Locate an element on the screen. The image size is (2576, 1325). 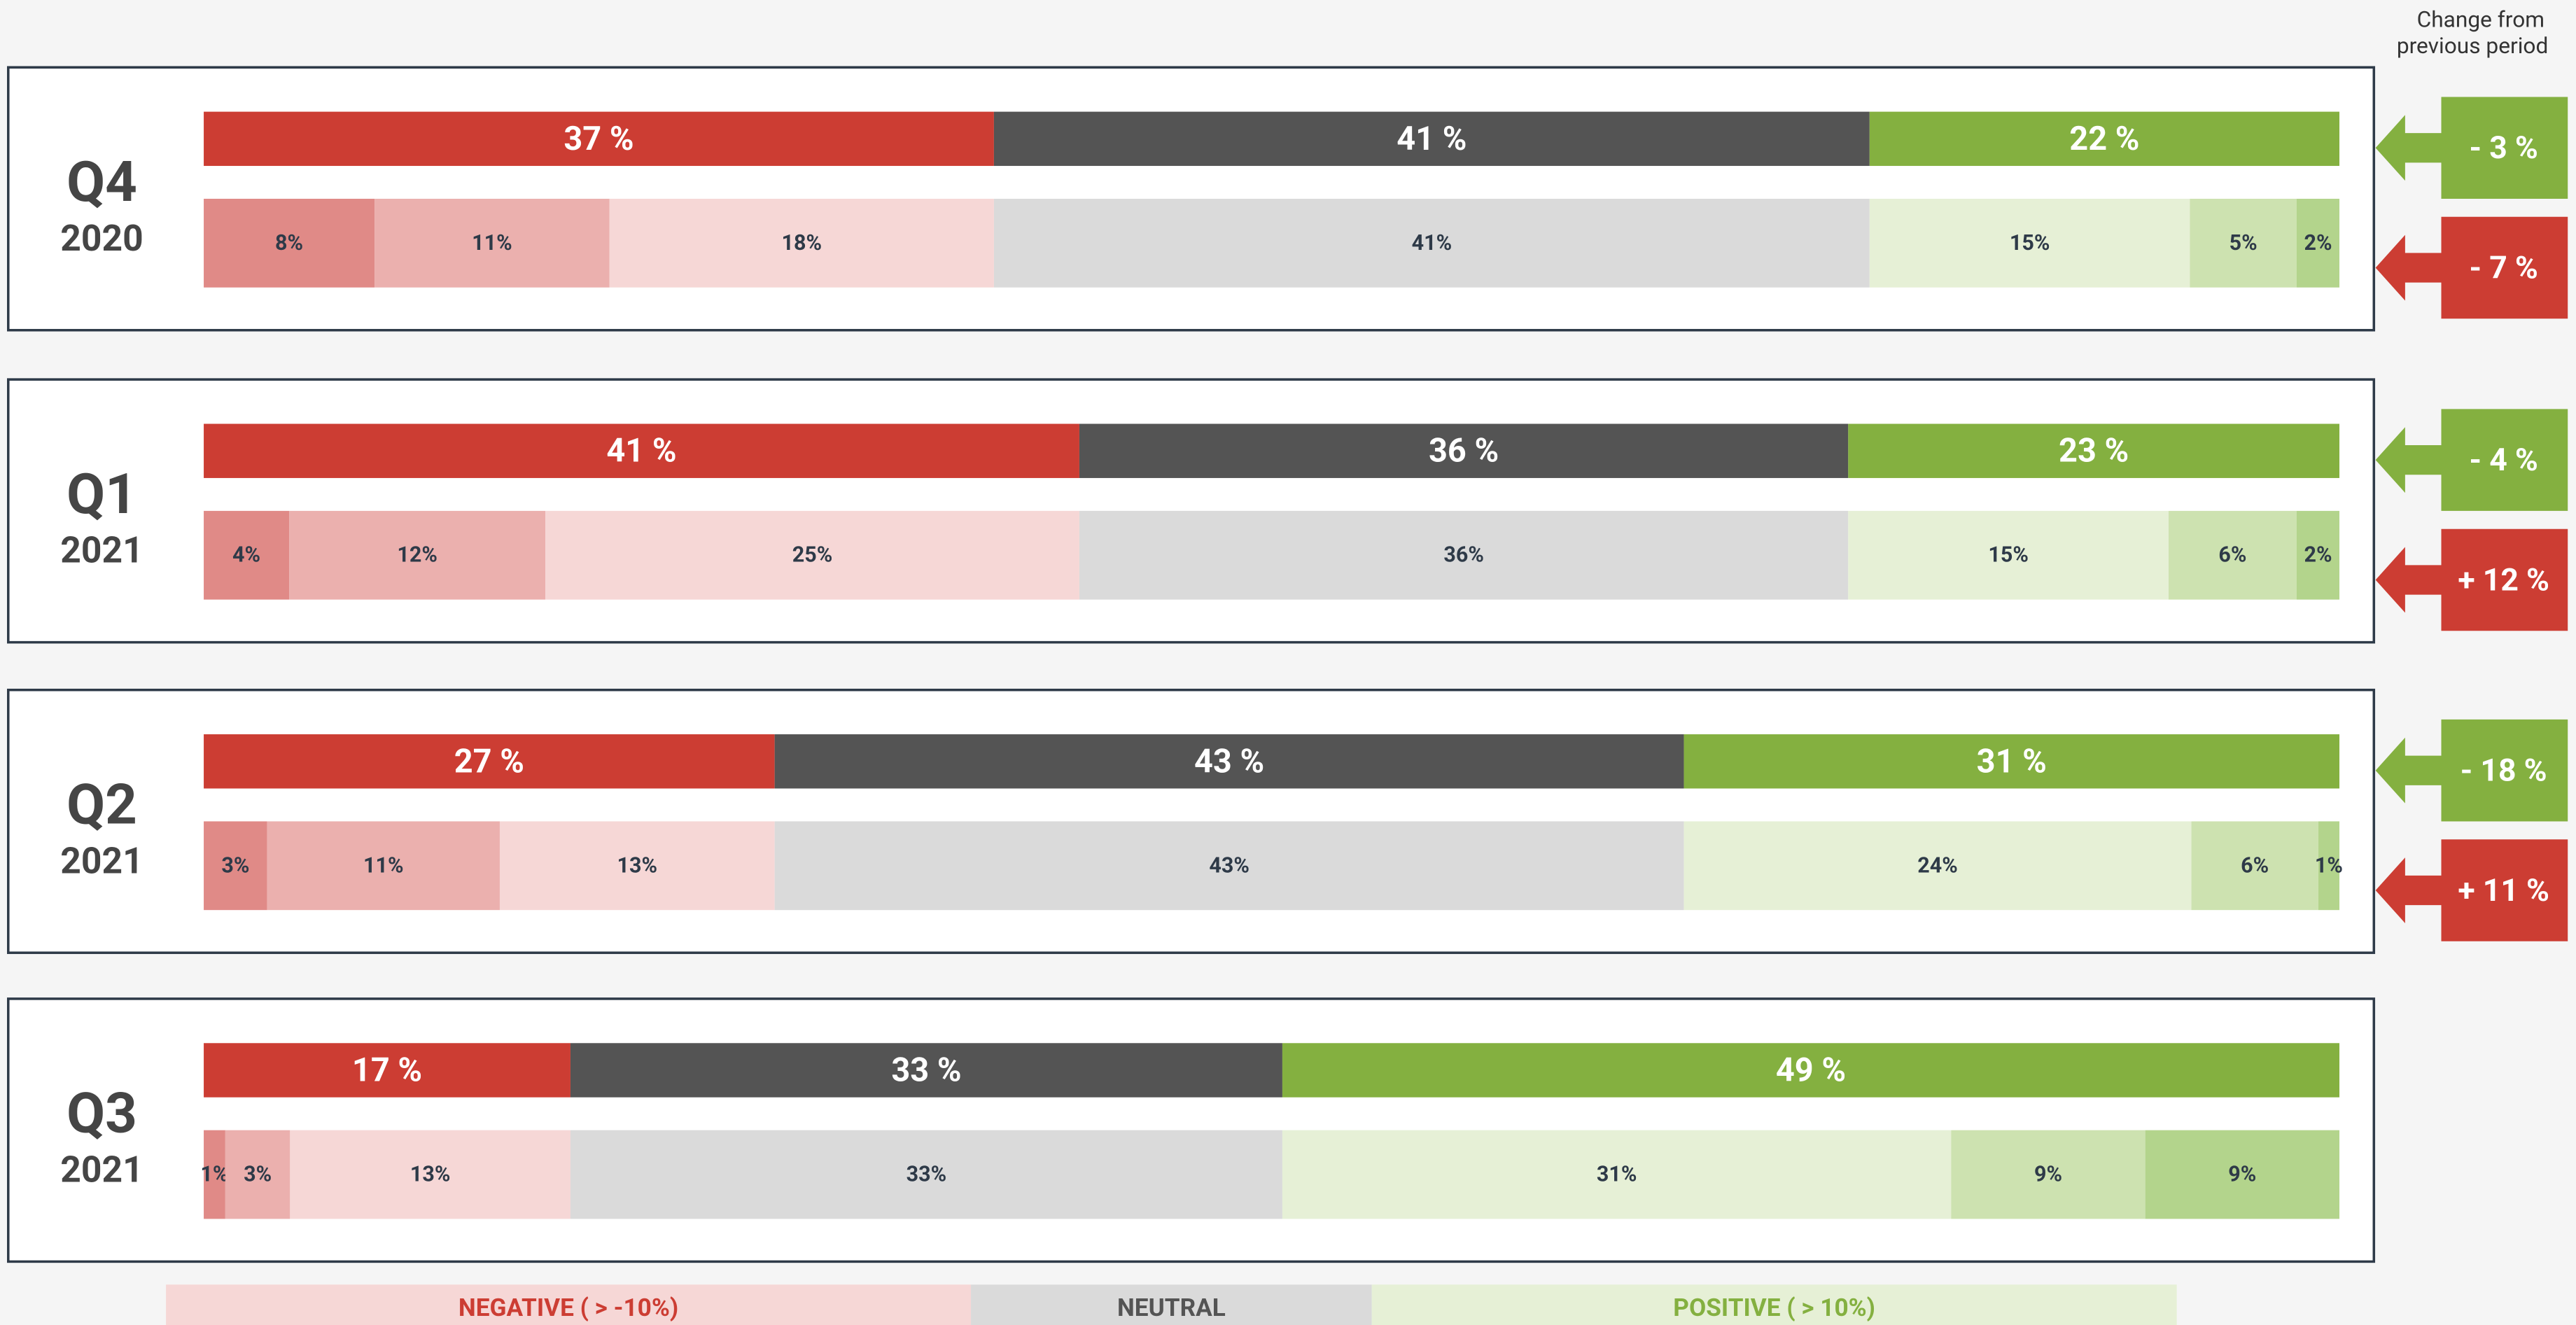
summary-bar-label: 43 % is located at coordinates (1229, 761).